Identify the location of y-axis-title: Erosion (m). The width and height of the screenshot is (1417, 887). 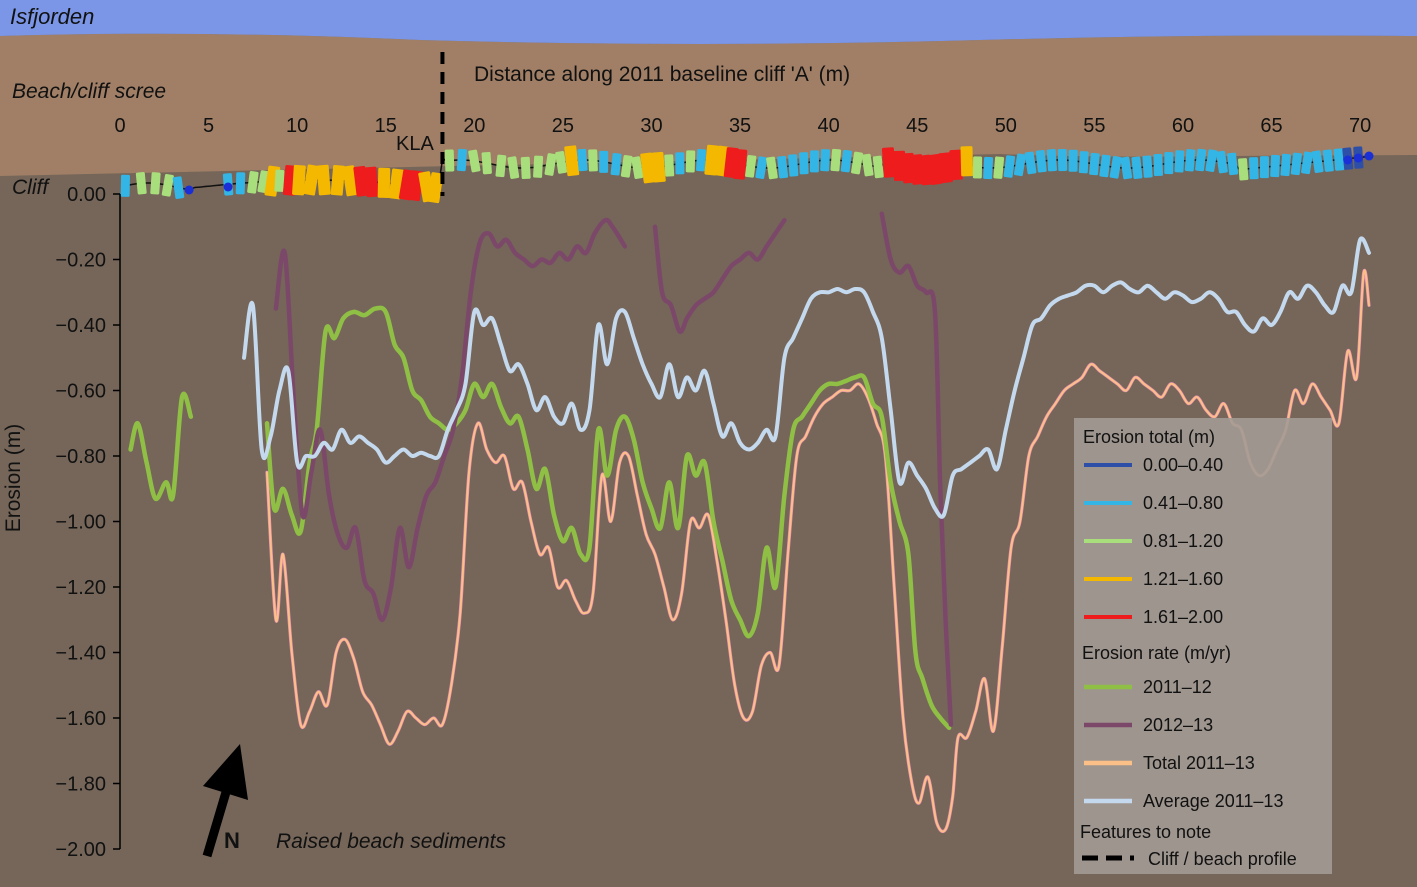
(13, 478).